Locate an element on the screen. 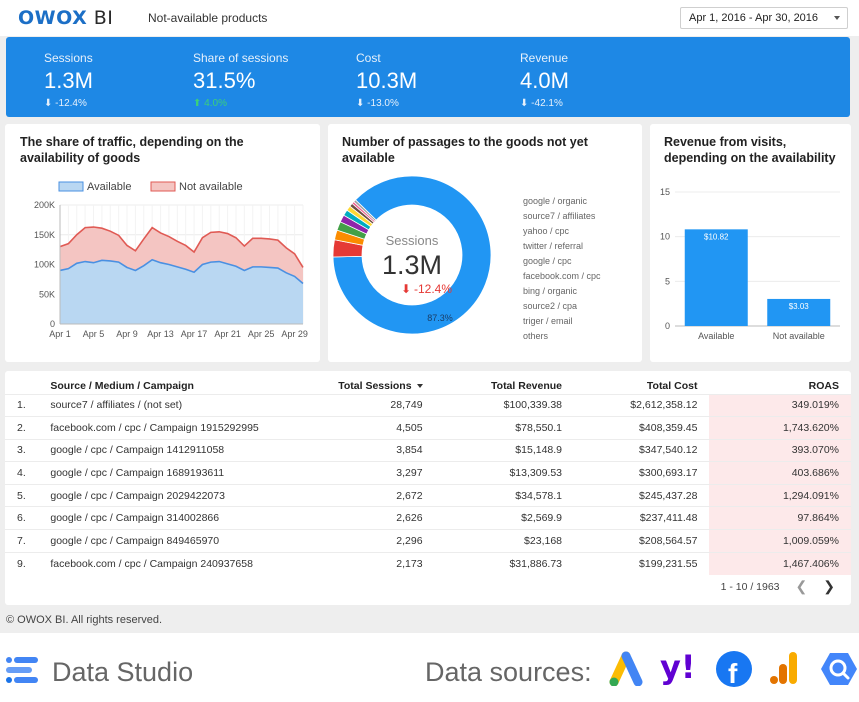  svg-text: y! is located at coordinates (677, 668).